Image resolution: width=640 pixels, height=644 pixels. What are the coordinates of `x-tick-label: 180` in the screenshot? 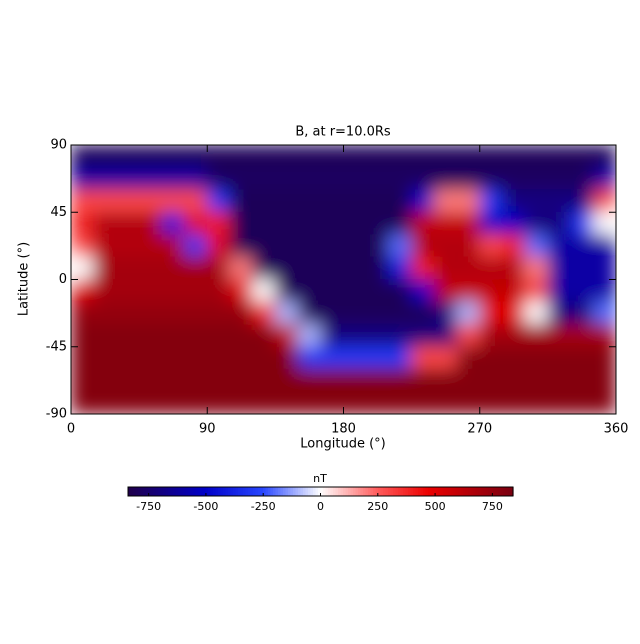 It's located at (343, 429).